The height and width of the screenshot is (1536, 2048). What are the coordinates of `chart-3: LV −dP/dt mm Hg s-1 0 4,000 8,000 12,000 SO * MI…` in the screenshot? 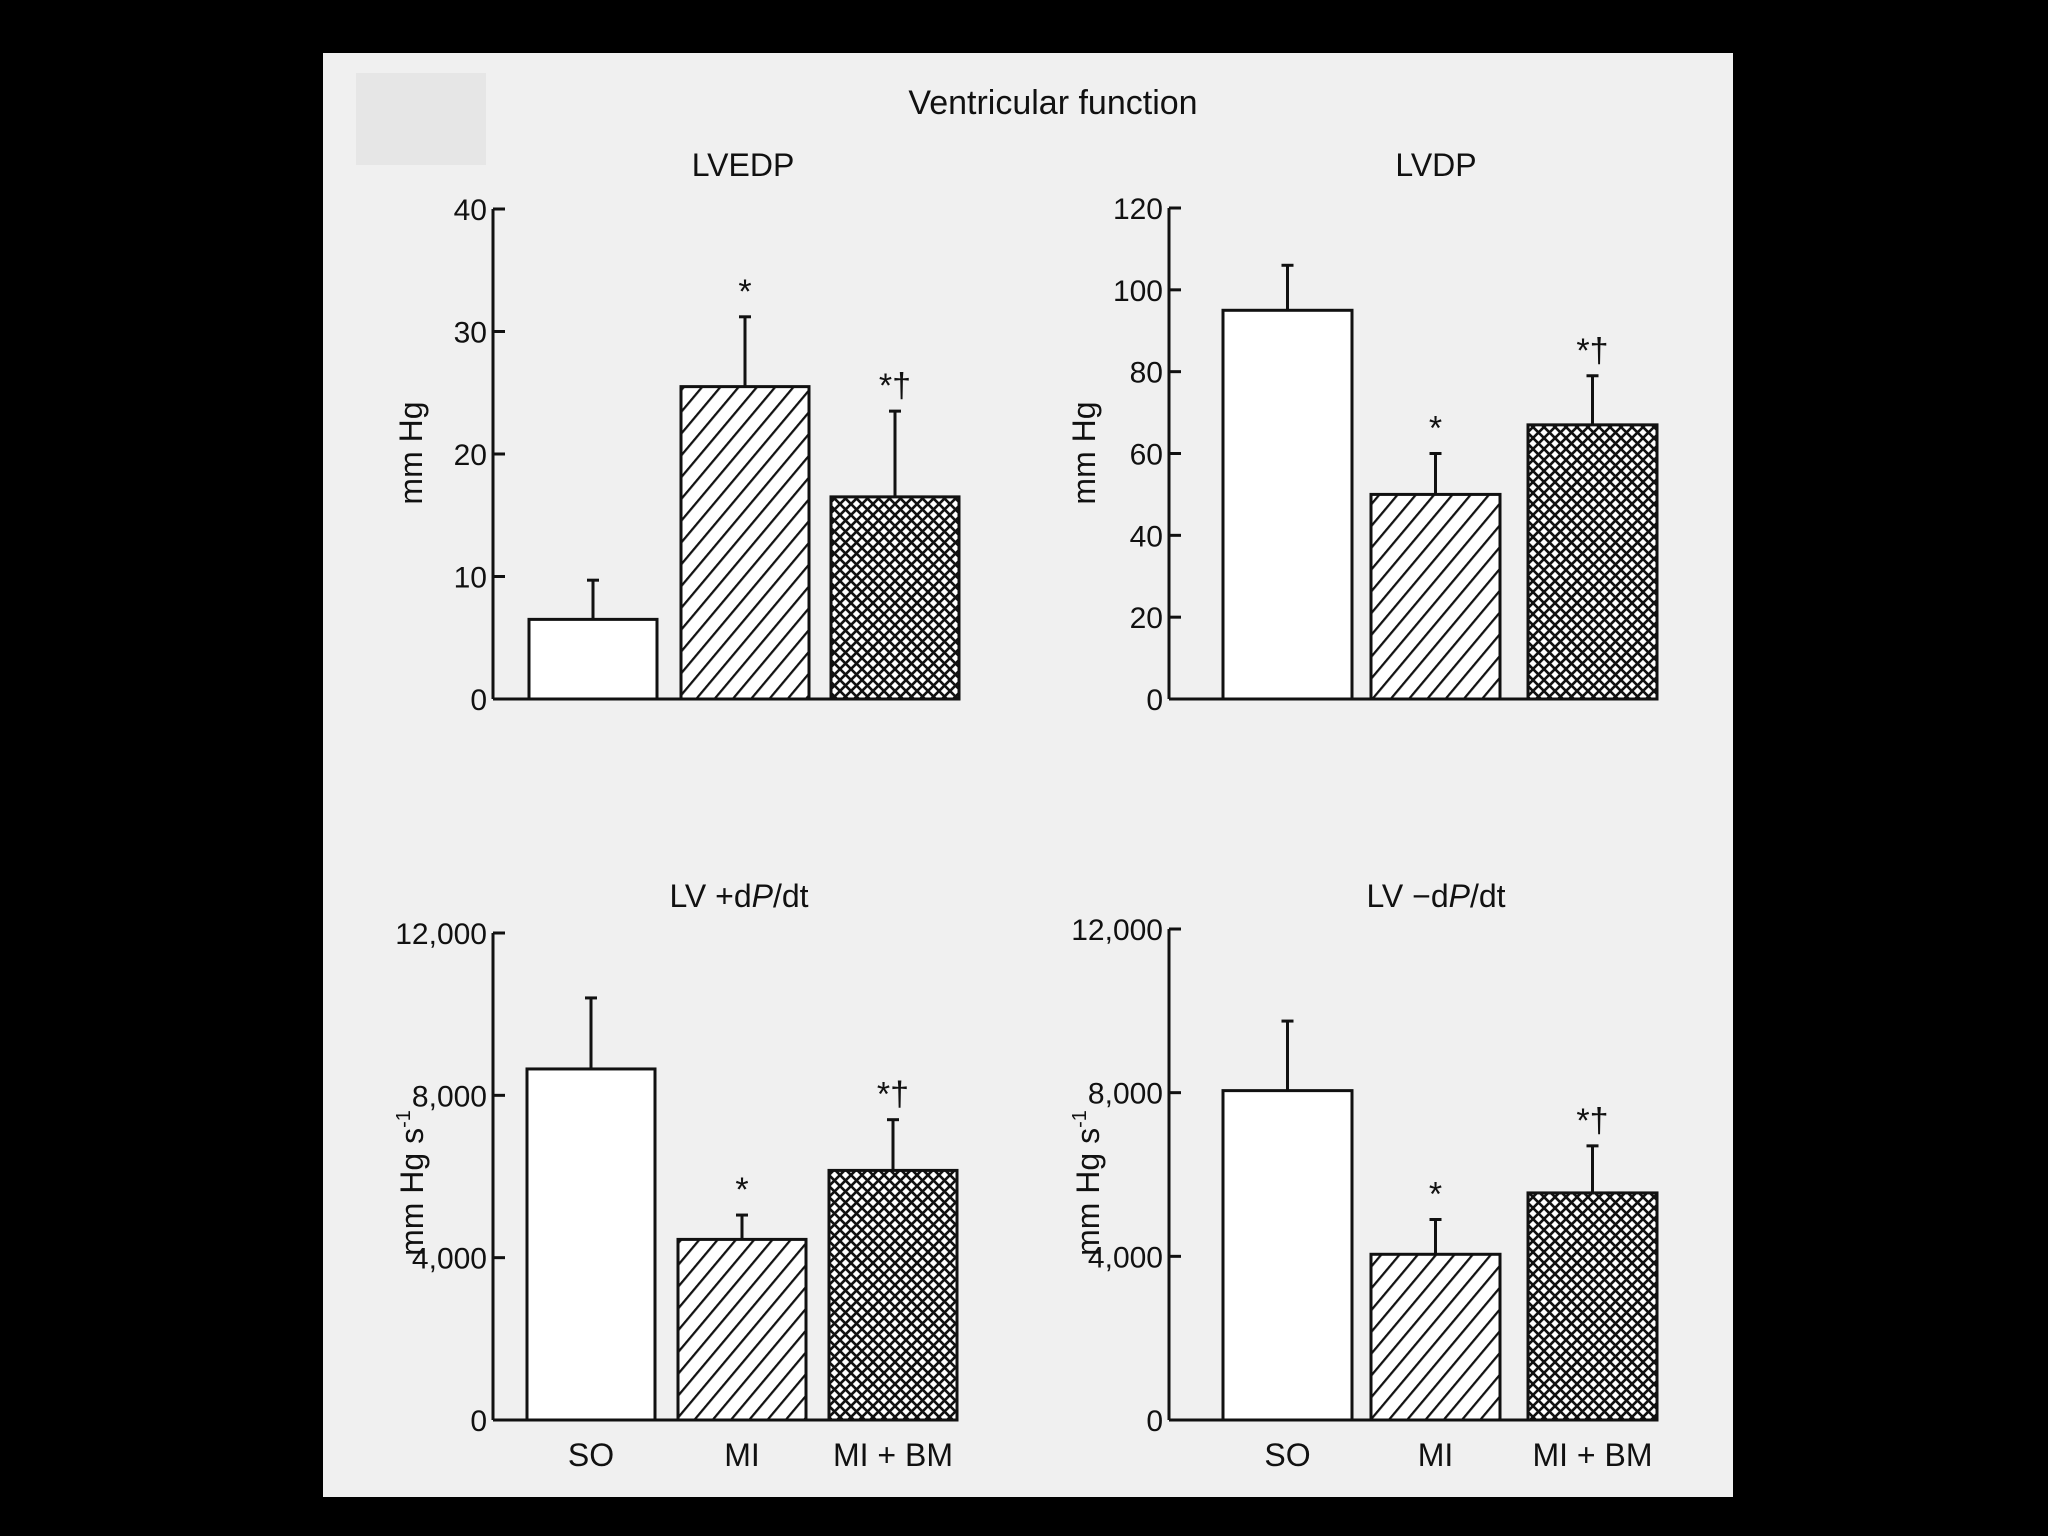 It's located at (1364, 1175).